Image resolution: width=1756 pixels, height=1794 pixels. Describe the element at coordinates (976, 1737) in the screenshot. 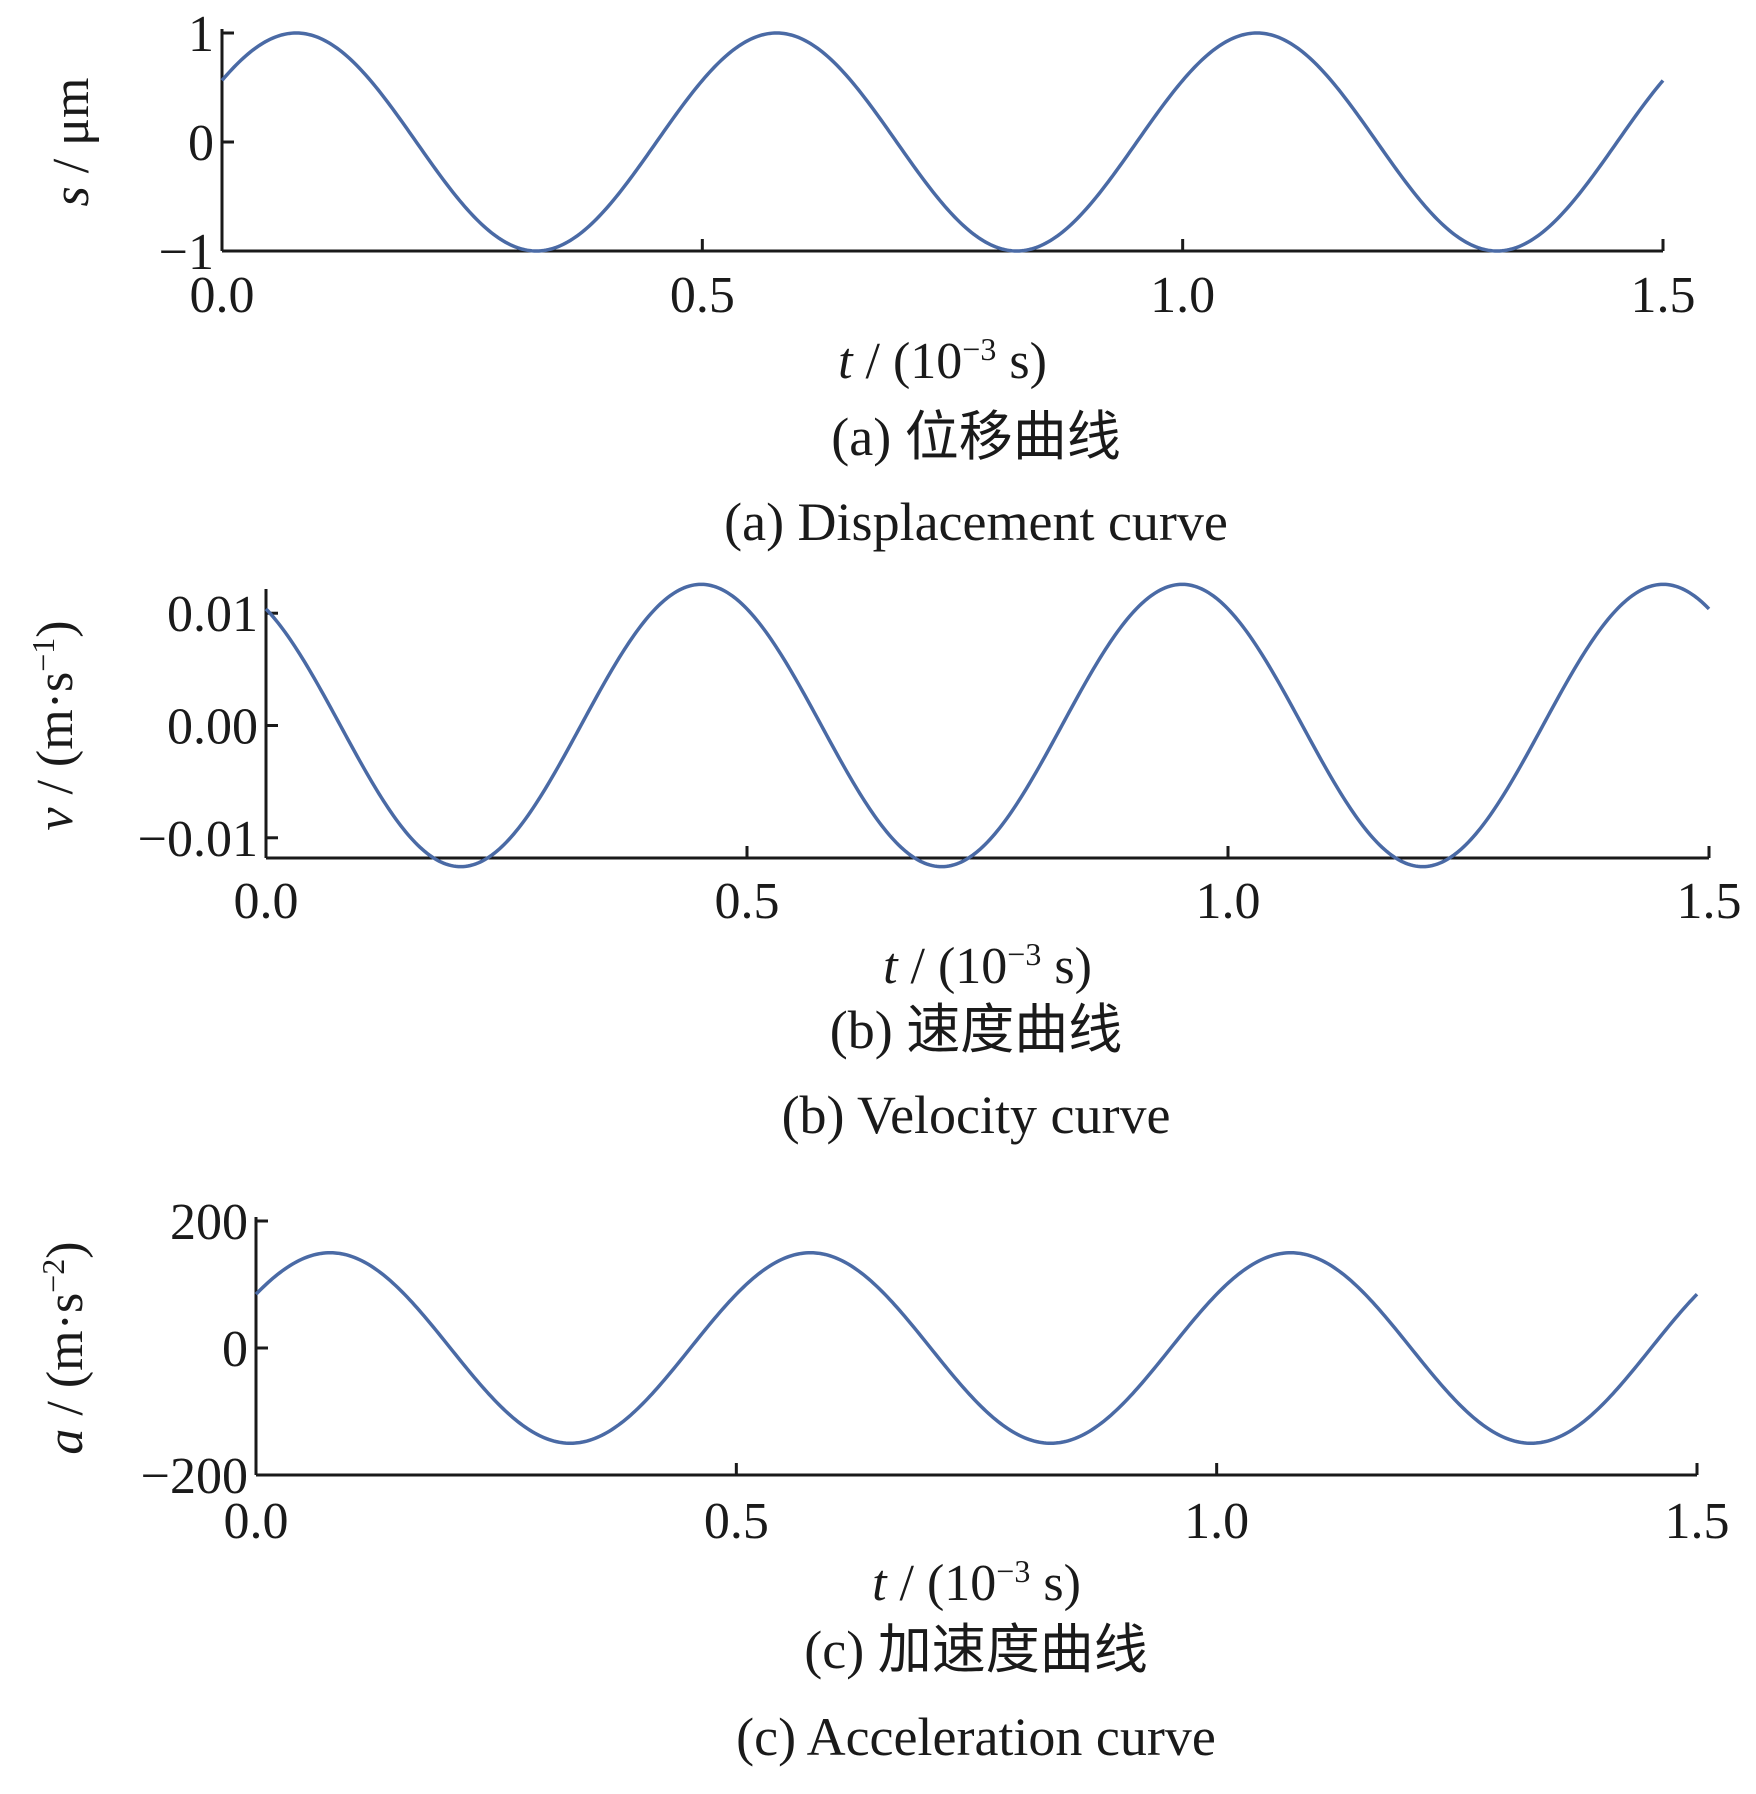

I see `caption-en: (c) Acceleration curve` at that location.